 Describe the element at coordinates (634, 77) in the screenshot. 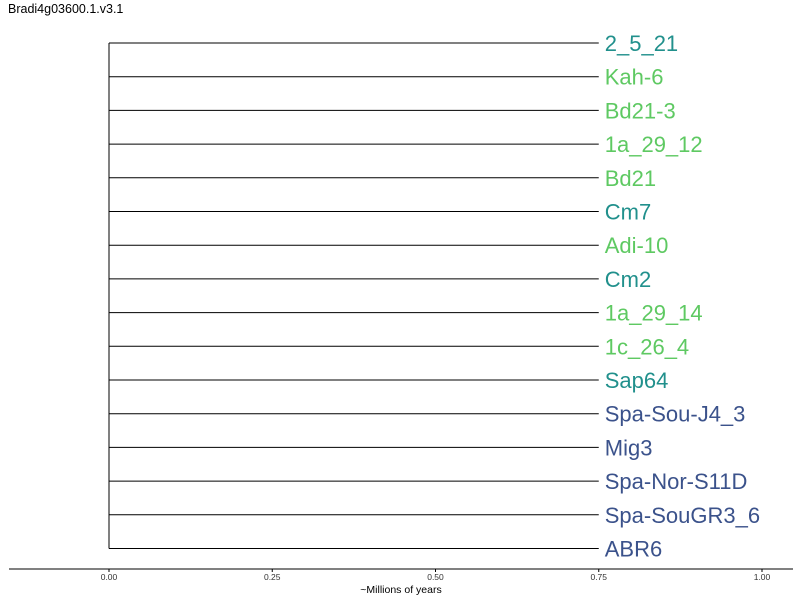

I see `leaf-label: Kah-6` at that location.